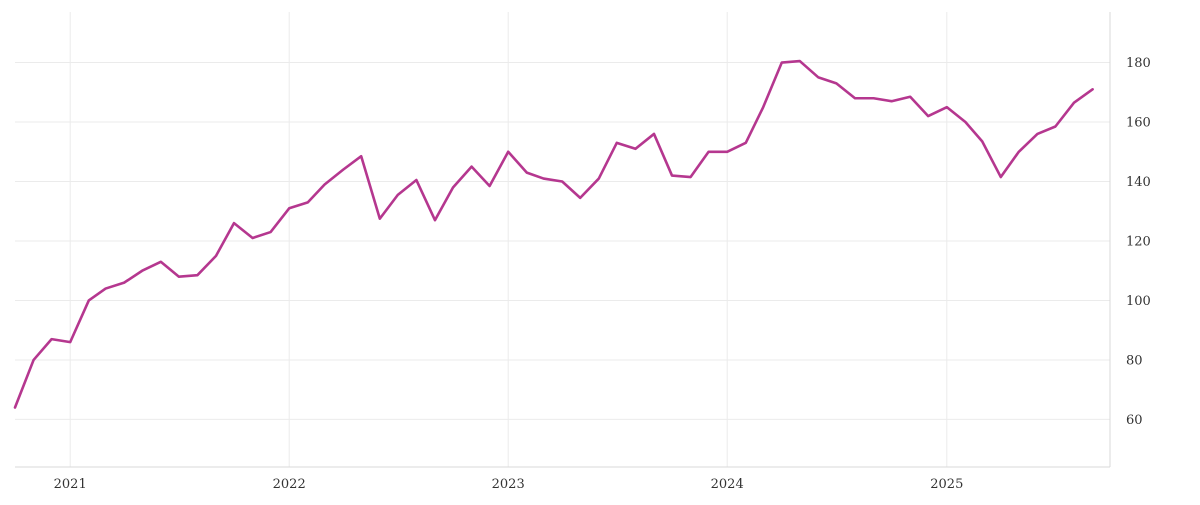  I want to click on y-tick-label-100: 100, so click(1138, 301).